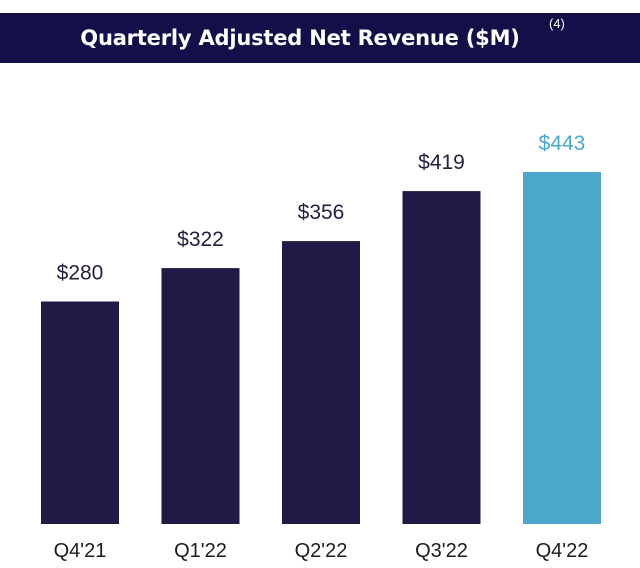 The width and height of the screenshot is (640, 568). I want to click on x-tick-label-0: Q4'21, so click(80, 551).